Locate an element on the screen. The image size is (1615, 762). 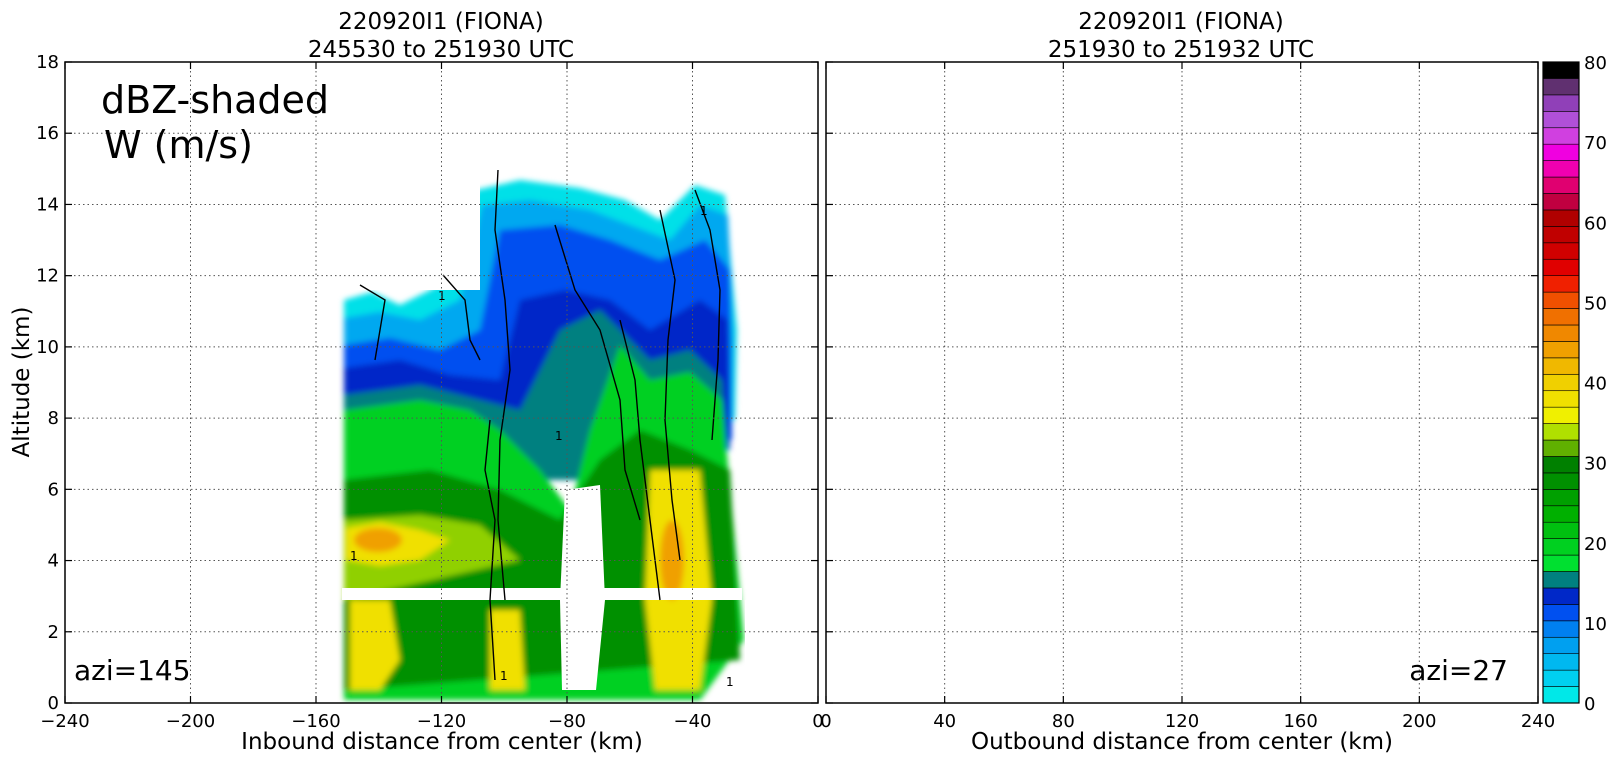
y-tick-label: 10 is located at coordinates (47, 347).